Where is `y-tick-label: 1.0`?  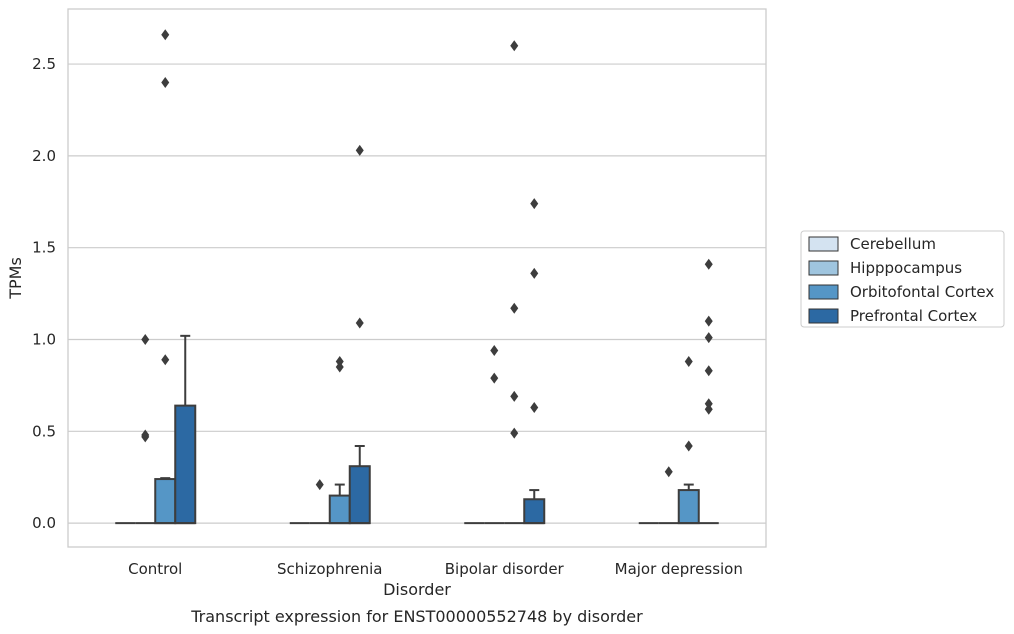 y-tick-label: 1.0 is located at coordinates (44, 340).